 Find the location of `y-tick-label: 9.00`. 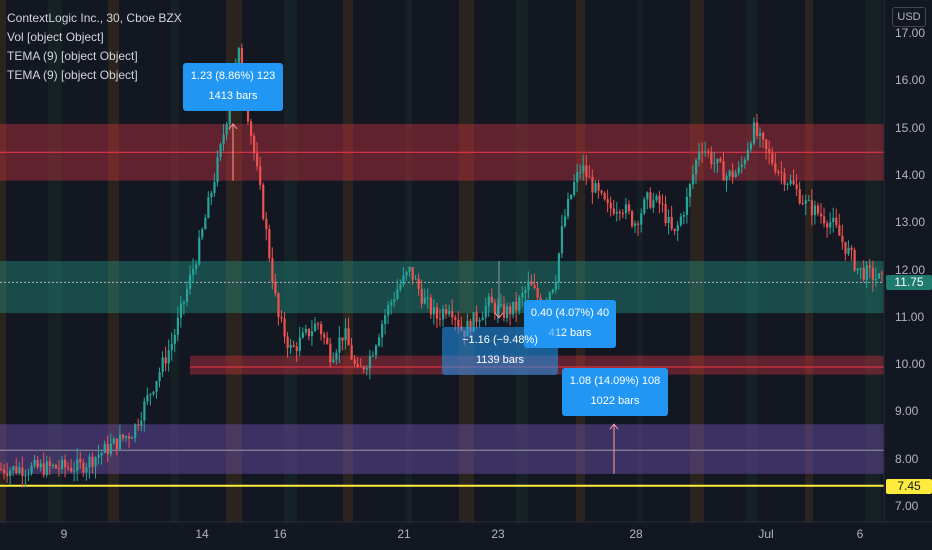

y-tick-label: 9.00 is located at coordinates (907, 411).